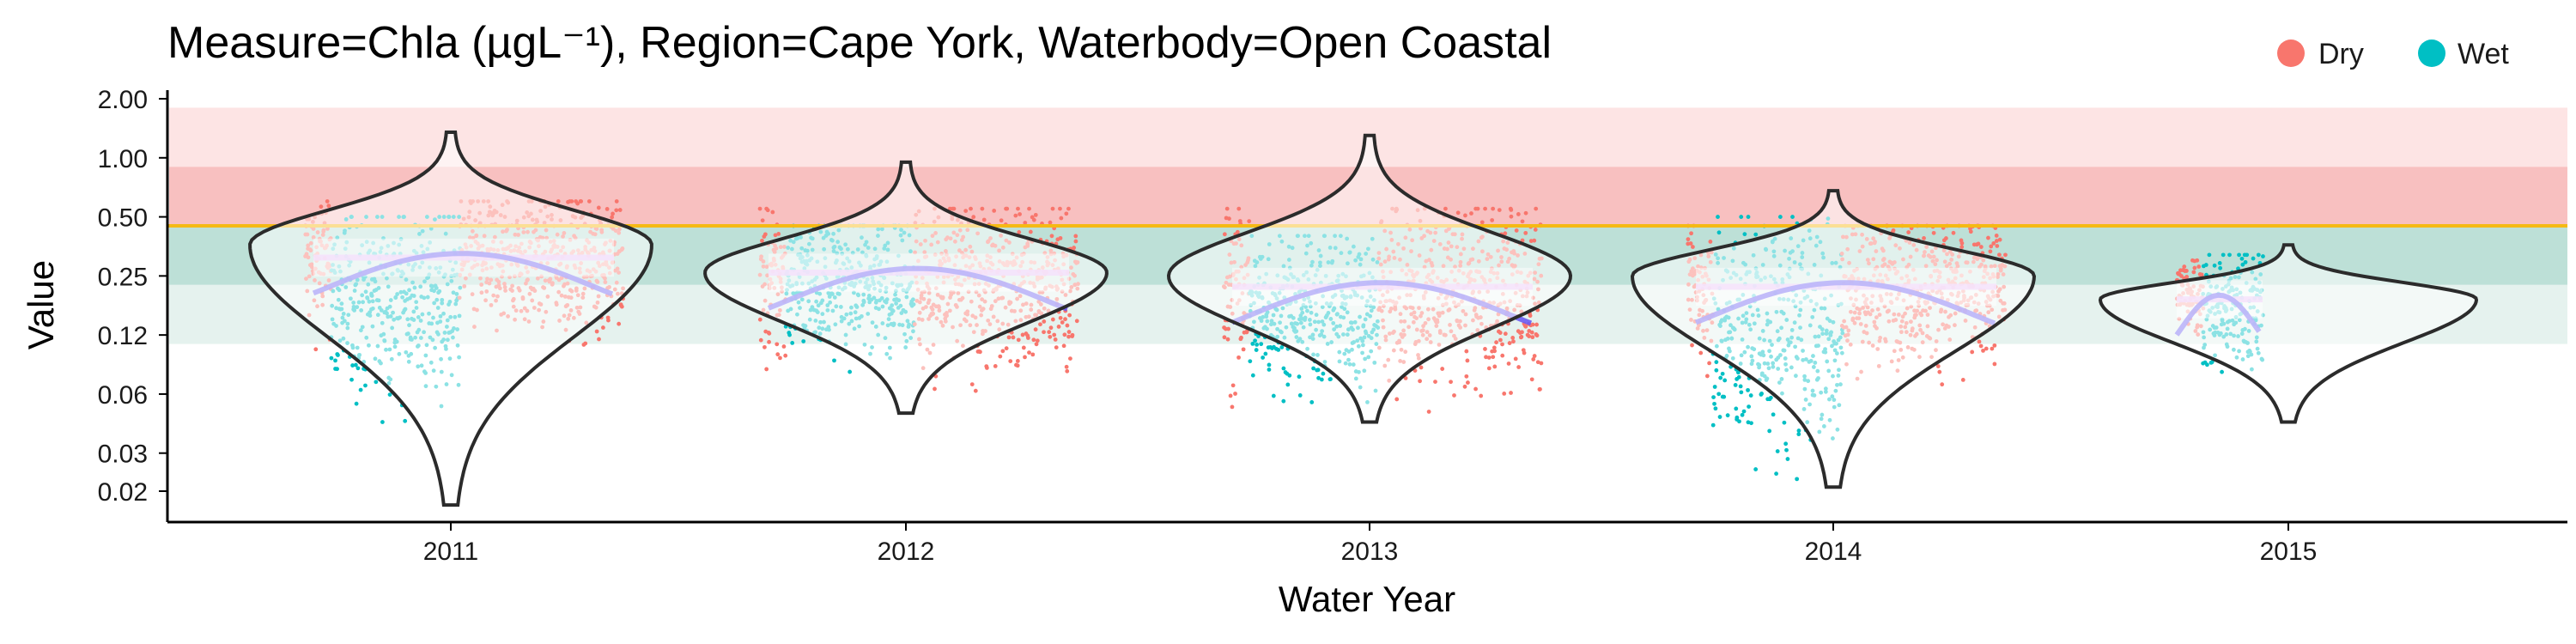 The image size is (2576, 644). I want to click on x-tick-label: 2011, so click(451, 552).